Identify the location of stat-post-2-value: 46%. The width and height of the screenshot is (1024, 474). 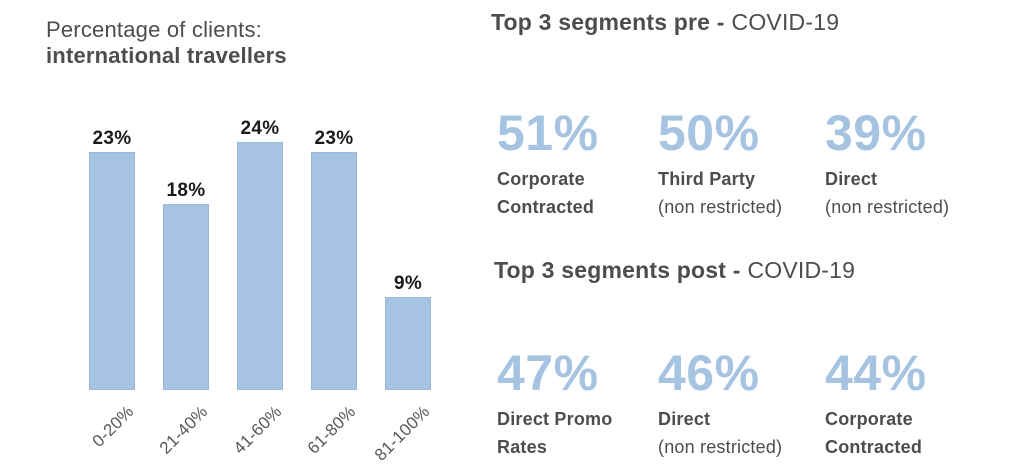
(709, 373).